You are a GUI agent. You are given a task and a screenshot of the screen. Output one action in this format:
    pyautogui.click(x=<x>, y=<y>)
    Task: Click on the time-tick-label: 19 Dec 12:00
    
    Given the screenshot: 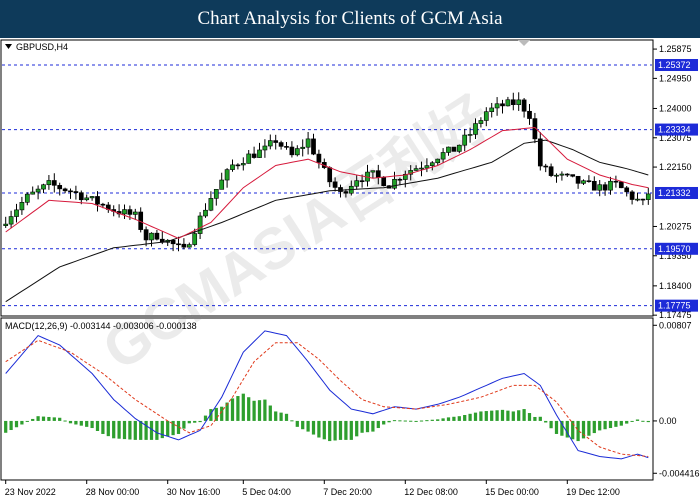 What is the action you would take?
    pyautogui.click(x=593, y=492)
    